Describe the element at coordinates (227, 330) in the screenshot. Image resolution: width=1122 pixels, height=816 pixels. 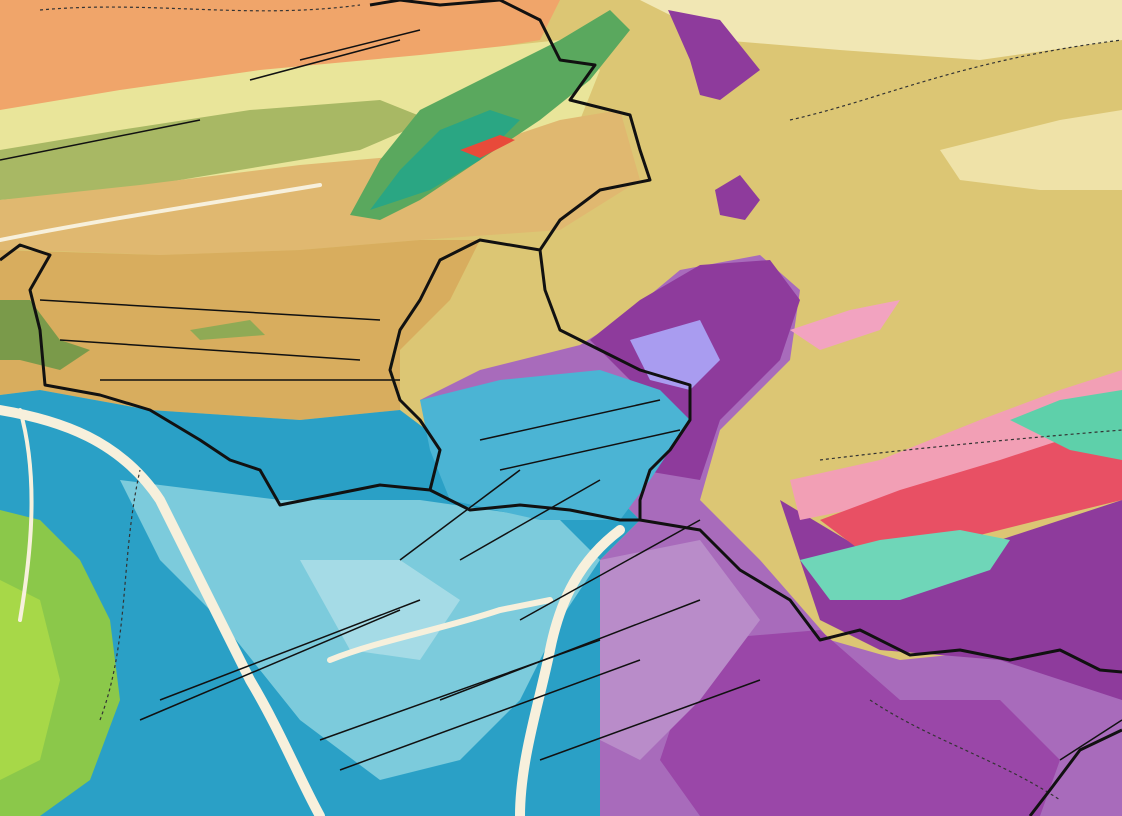
I see `region-green-patch` at that location.